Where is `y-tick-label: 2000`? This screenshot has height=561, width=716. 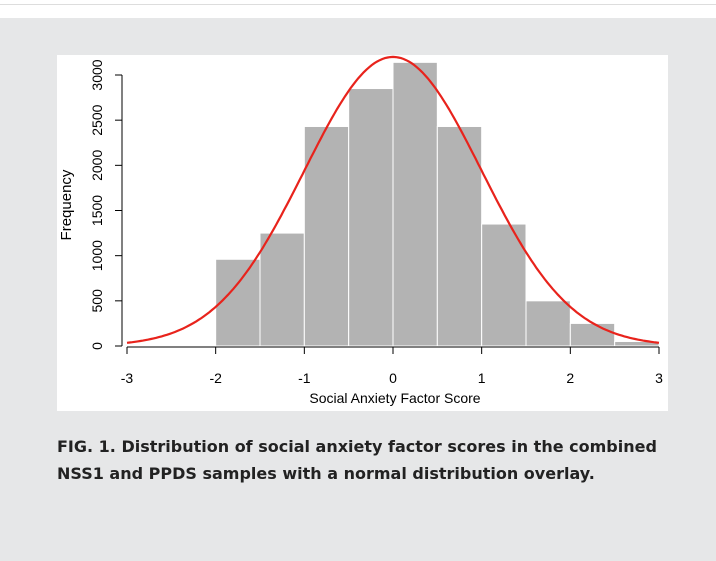
y-tick-label: 2000 is located at coordinates (97, 165).